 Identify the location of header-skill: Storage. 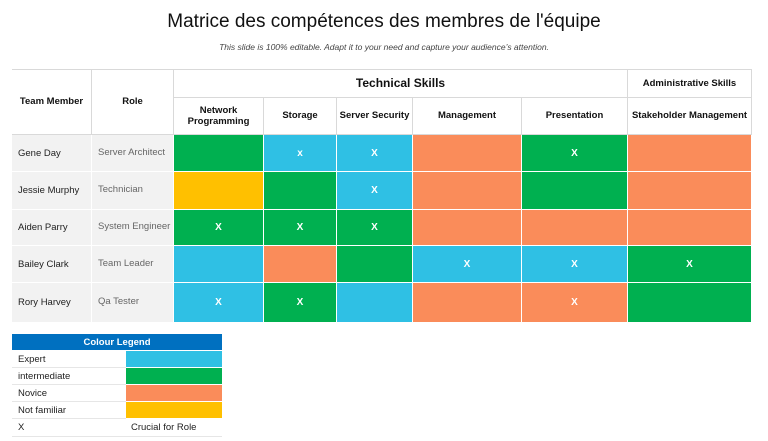
(300, 116).